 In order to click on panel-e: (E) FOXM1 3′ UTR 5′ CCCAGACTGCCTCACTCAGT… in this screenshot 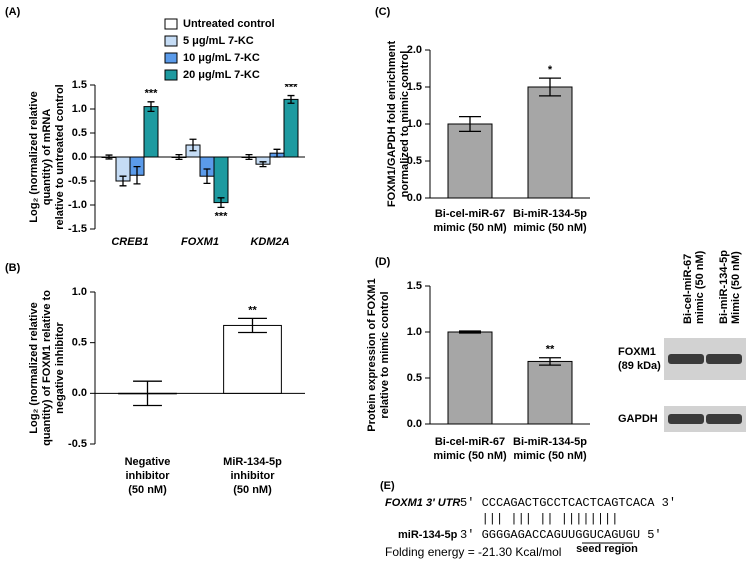, I will do `click(528, 519)`.